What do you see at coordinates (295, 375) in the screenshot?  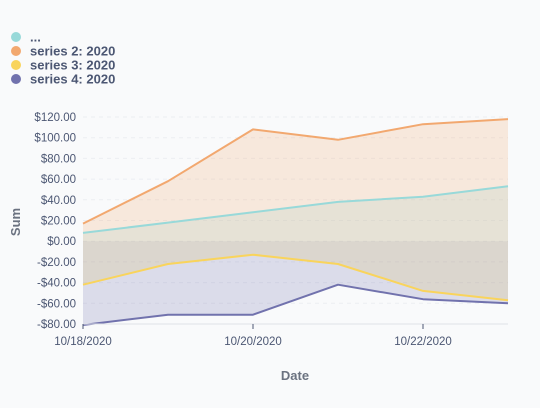 I see `x-axis-title: Date` at bounding box center [295, 375].